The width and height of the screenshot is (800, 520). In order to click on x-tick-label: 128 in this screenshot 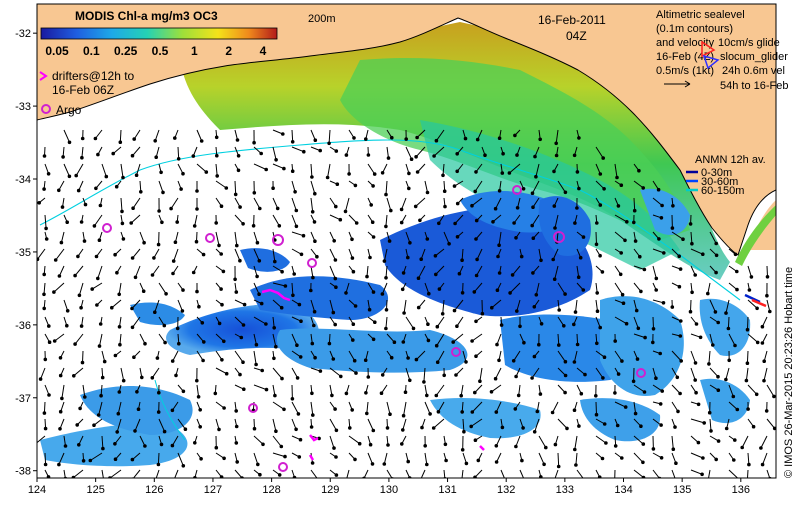, I will do `click(271, 490)`.